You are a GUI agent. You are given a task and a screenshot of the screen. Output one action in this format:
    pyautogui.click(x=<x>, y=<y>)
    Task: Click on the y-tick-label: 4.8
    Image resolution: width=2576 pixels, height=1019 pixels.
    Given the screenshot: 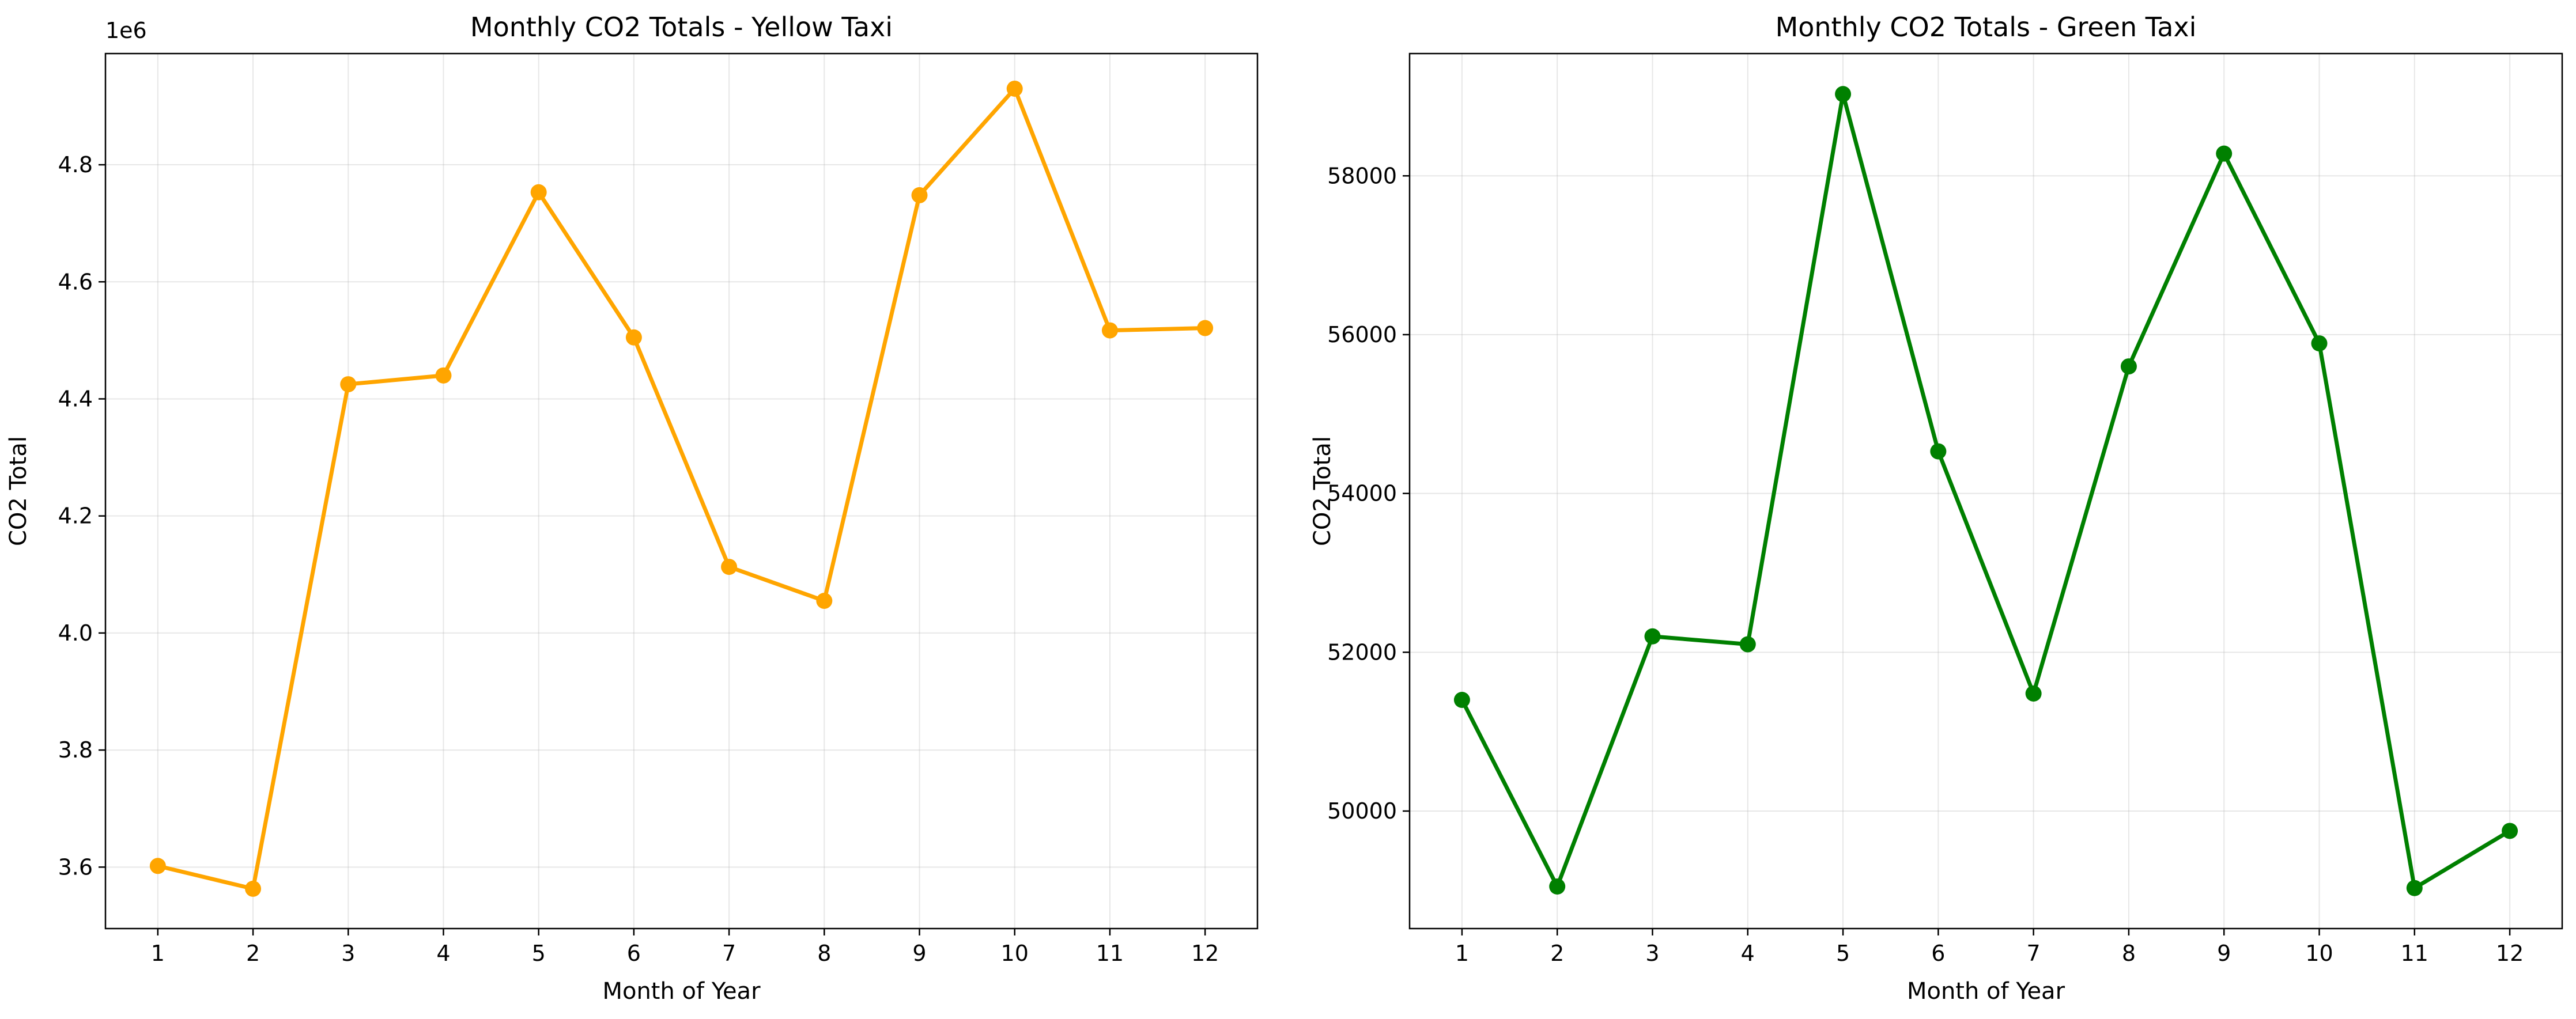 What is the action you would take?
    pyautogui.click(x=75, y=164)
    